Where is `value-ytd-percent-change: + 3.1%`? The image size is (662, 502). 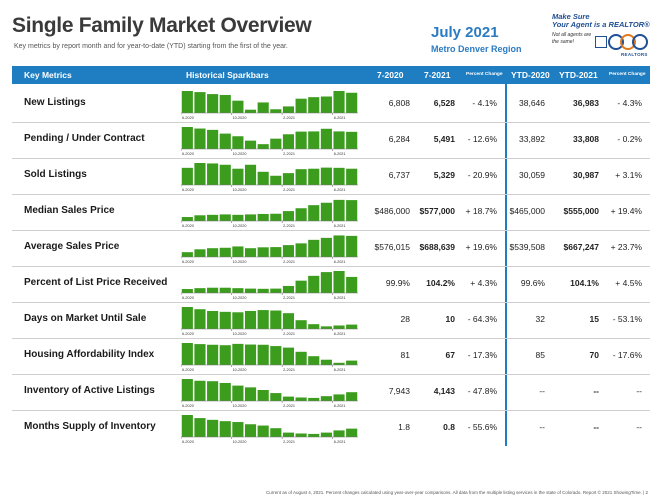 value-ytd-percent-change: + 3.1% is located at coordinates (628, 175).